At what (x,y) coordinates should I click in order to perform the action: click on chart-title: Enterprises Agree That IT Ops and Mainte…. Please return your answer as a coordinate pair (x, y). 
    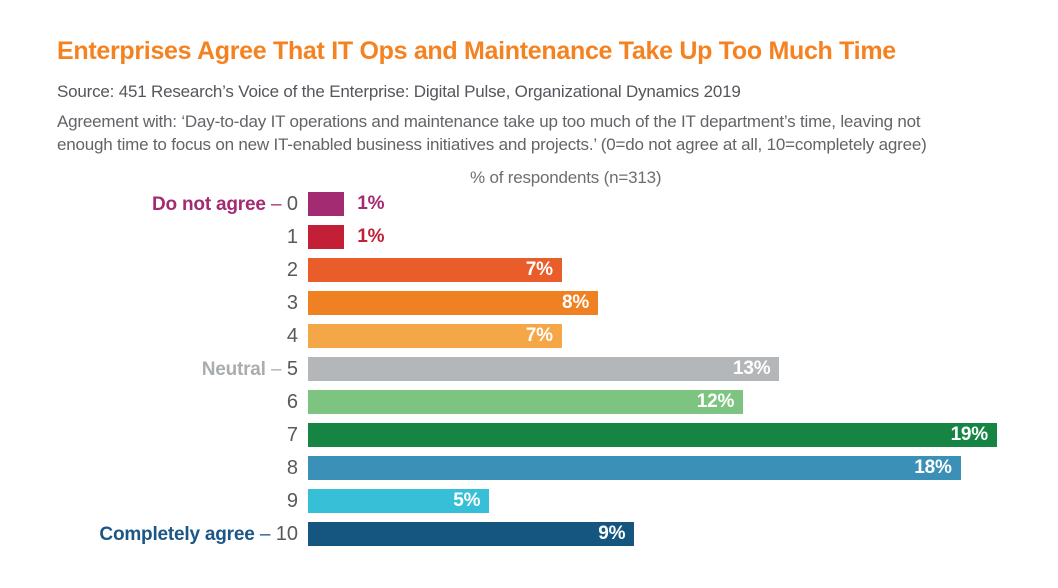
    Looking at the image, I should click on (476, 51).